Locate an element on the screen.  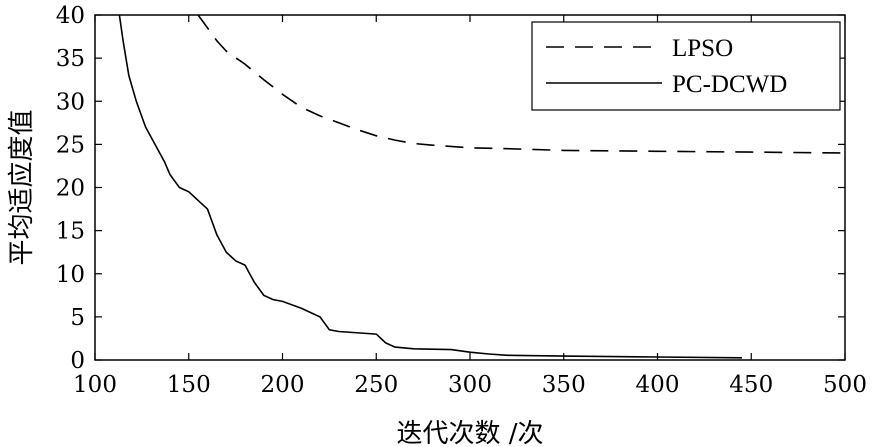
x-tick-label: 200 is located at coordinates (283, 385).